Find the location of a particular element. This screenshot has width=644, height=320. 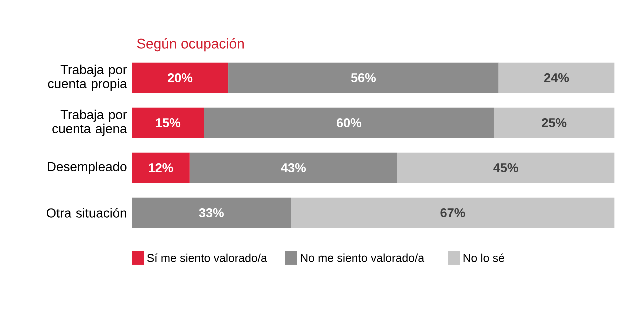

data-label: 20% is located at coordinates (180, 78).